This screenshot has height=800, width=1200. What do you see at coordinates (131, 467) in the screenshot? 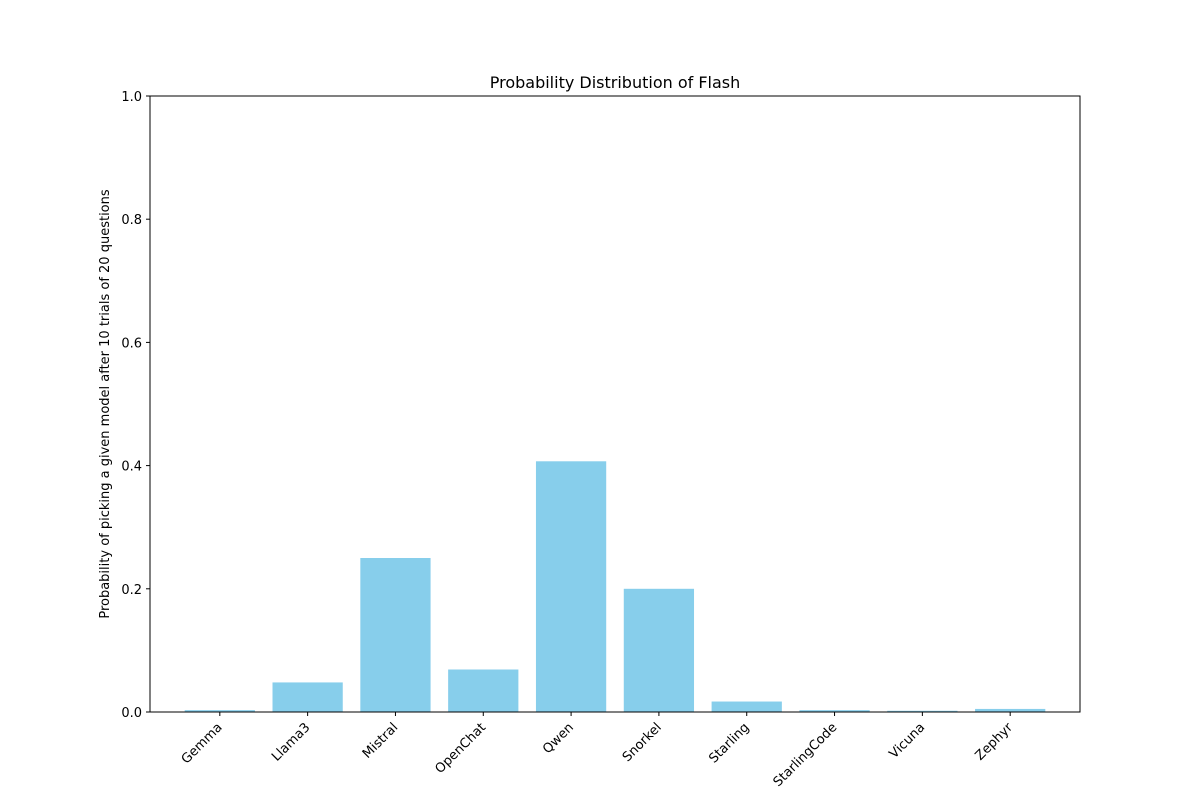
I see `y-tick-label: 0.4` at bounding box center [131, 467].